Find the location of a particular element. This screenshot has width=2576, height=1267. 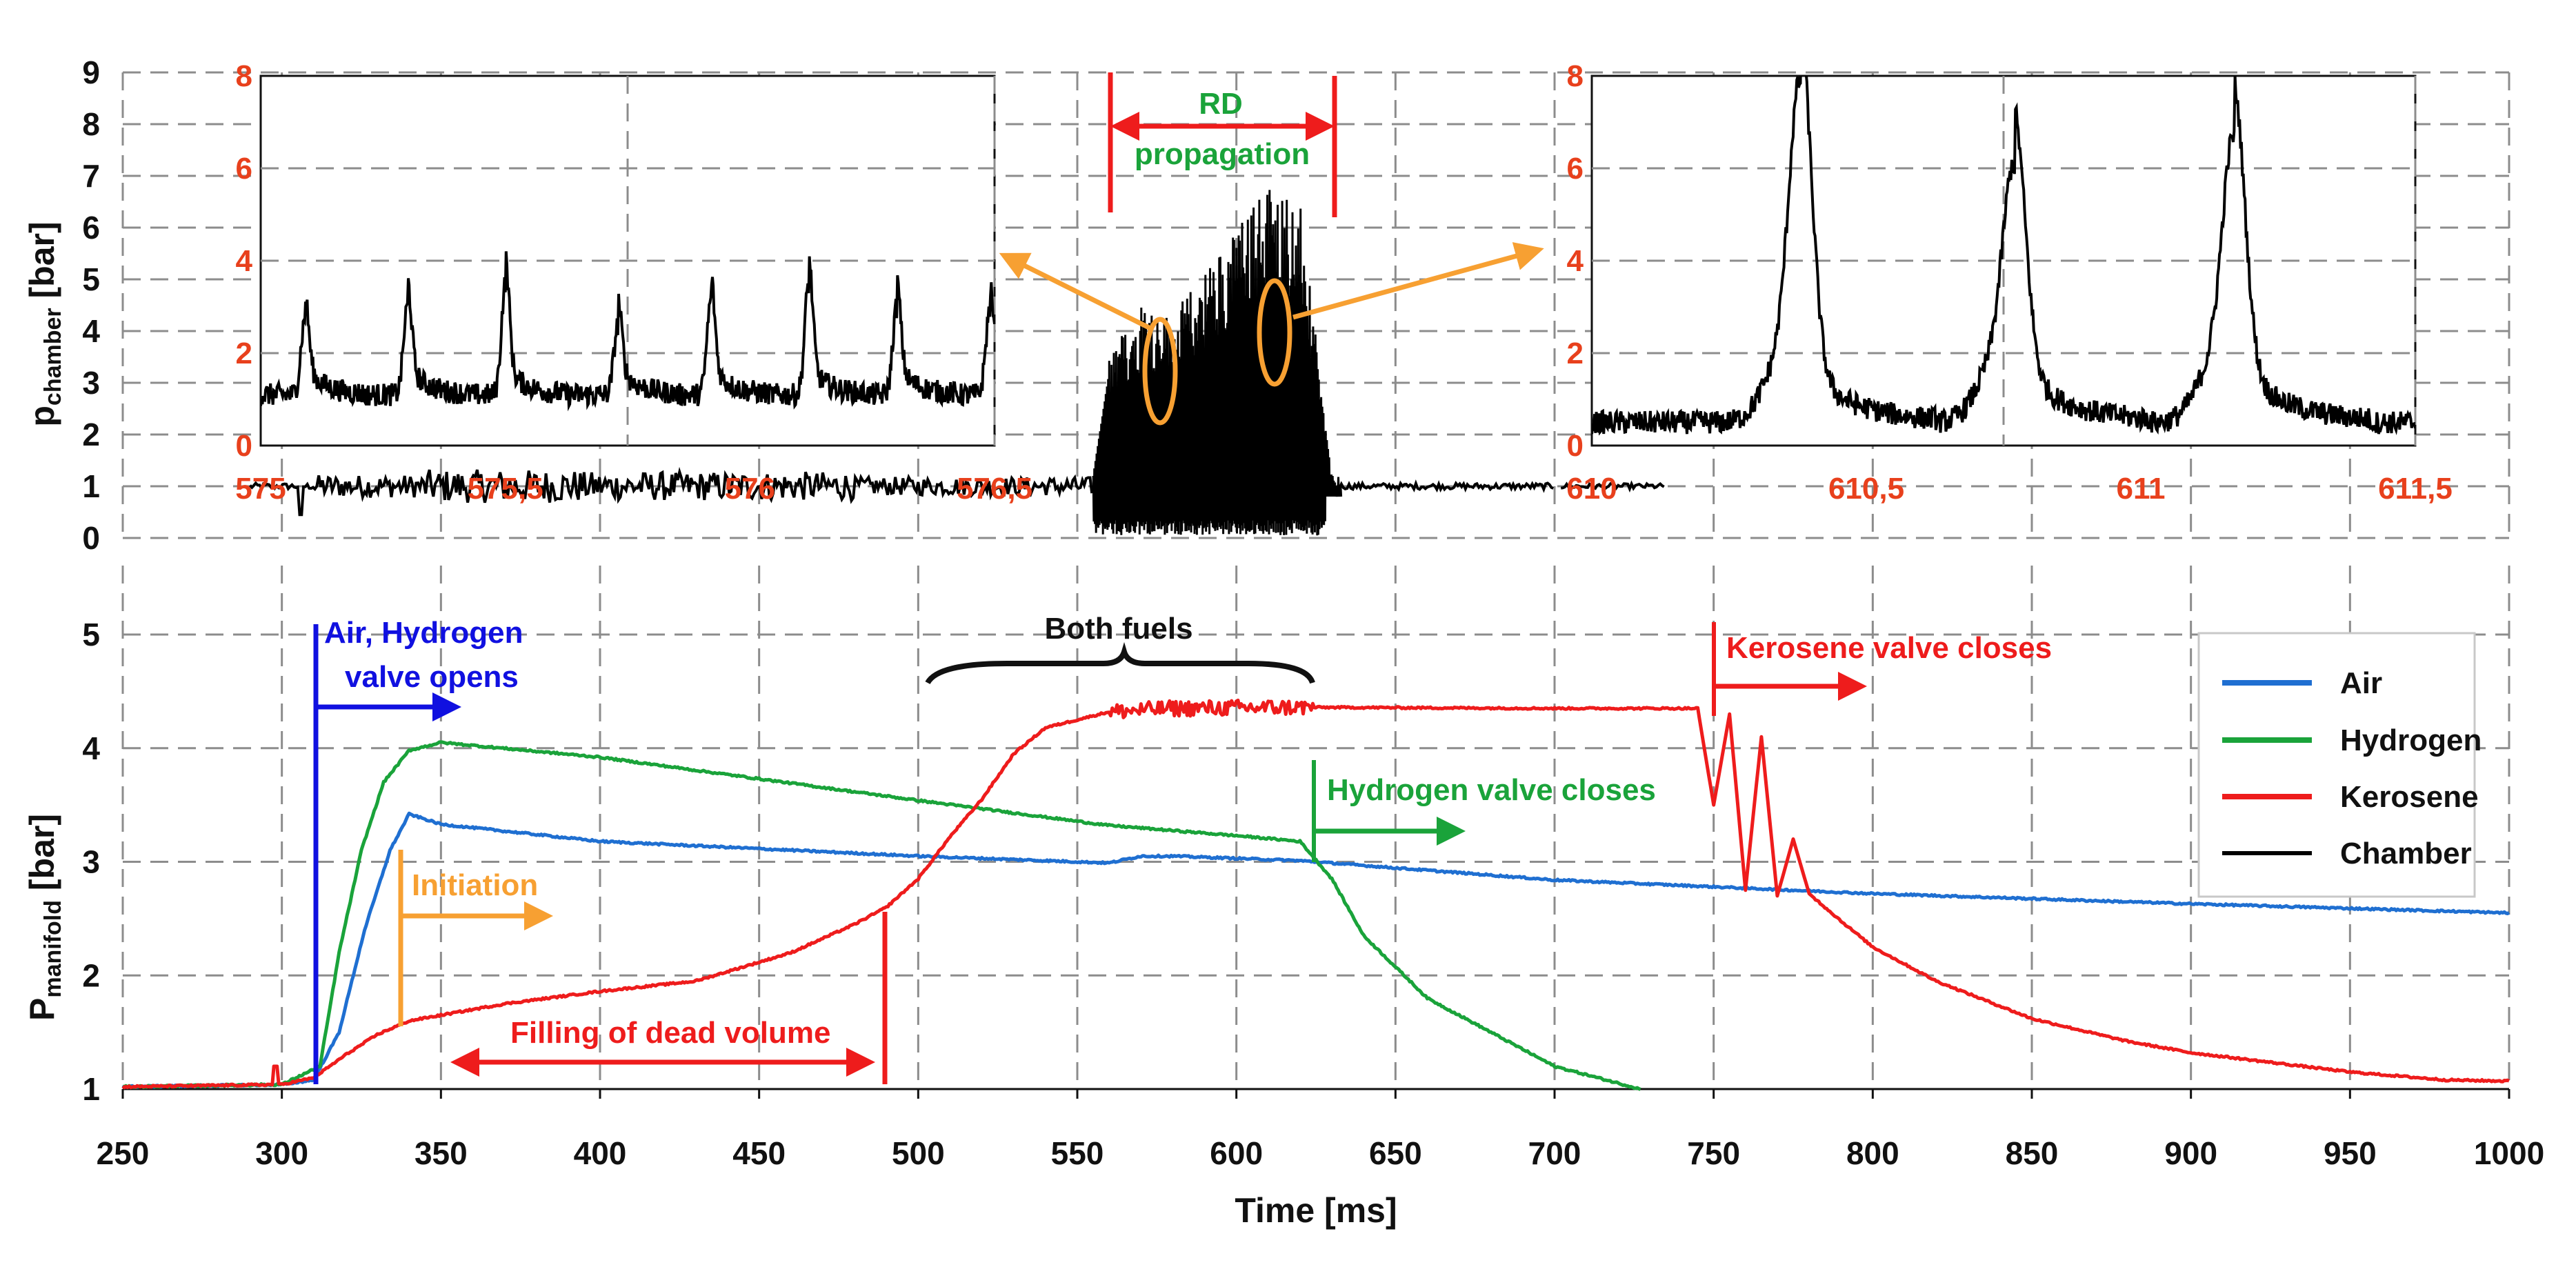

manifold-y-axis-label: Pmanifold [bar] is located at coordinates (45, 917).